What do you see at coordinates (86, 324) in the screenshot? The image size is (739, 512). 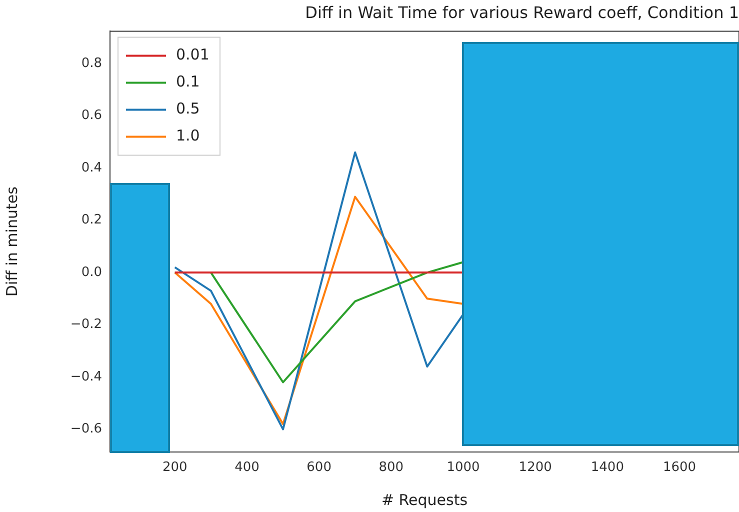 I see `y-tick-label: −0.2` at bounding box center [86, 324].